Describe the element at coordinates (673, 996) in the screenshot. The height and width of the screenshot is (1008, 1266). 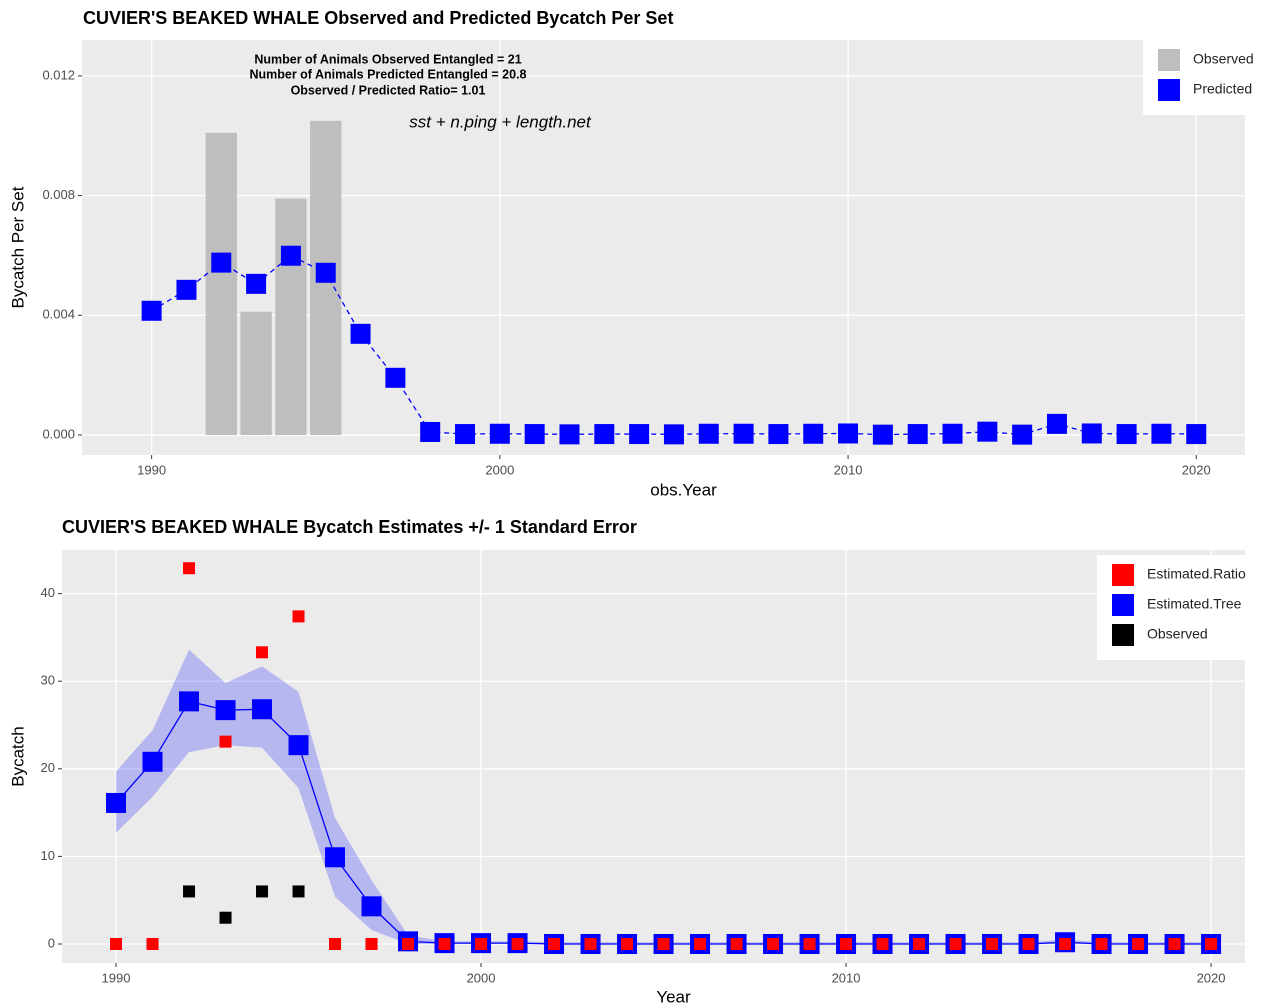
I see `x-axis-title: Year` at that location.